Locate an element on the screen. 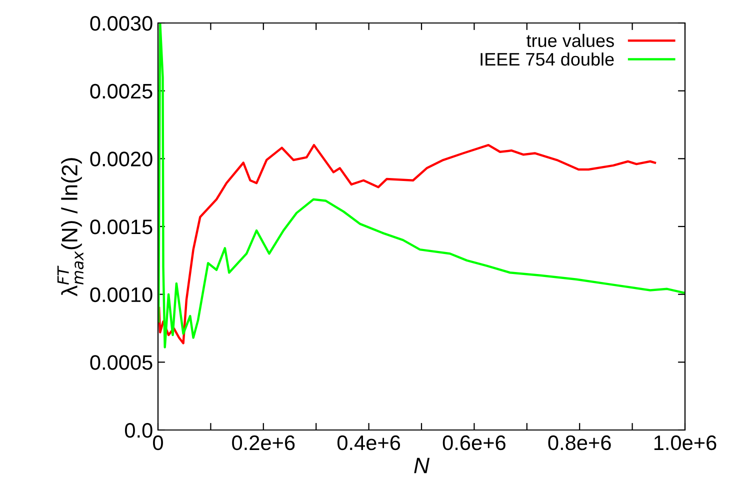 The width and height of the screenshot is (736, 492). x-tick-label: 0.6e+6 is located at coordinates (474, 442).